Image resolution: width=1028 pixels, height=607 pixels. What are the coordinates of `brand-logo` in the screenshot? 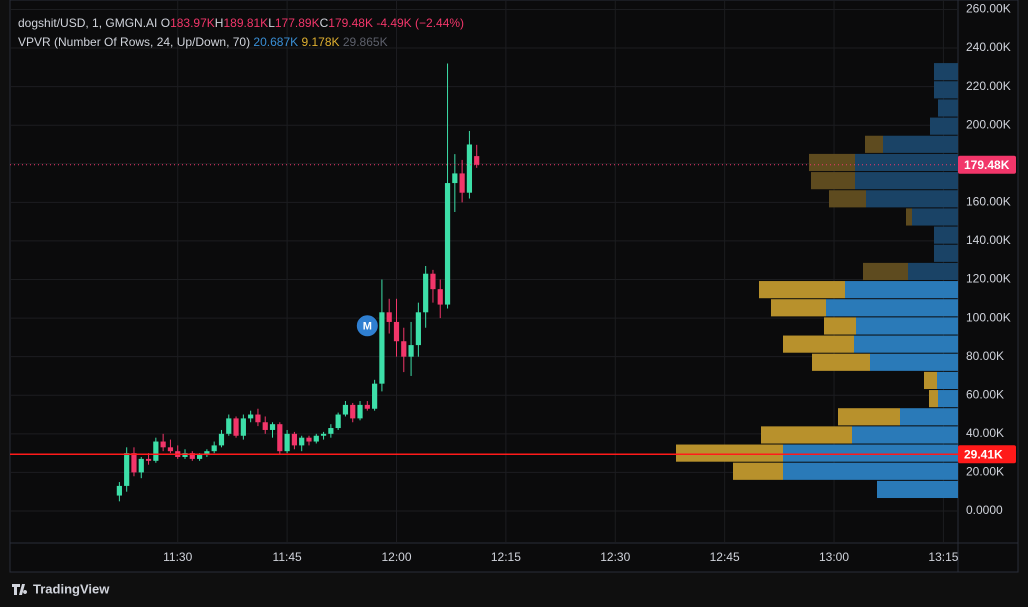 It's located at (20, 589).